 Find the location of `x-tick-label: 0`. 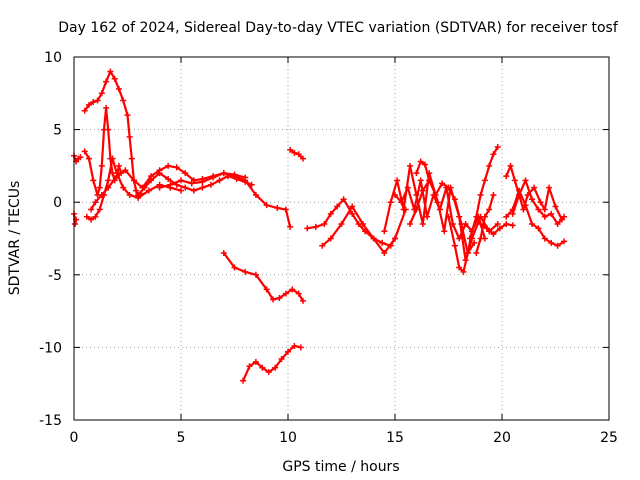

x-tick-label: 0 is located at coordinates (74, 438).